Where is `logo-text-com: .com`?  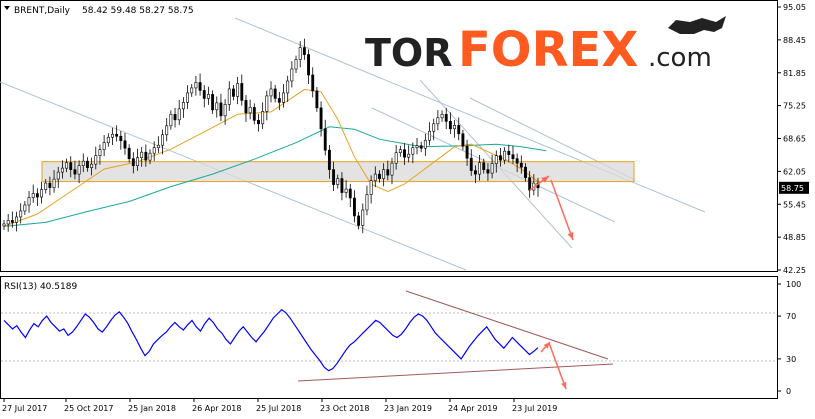 logo-text-com: .com is located at coordinates (680, 58).